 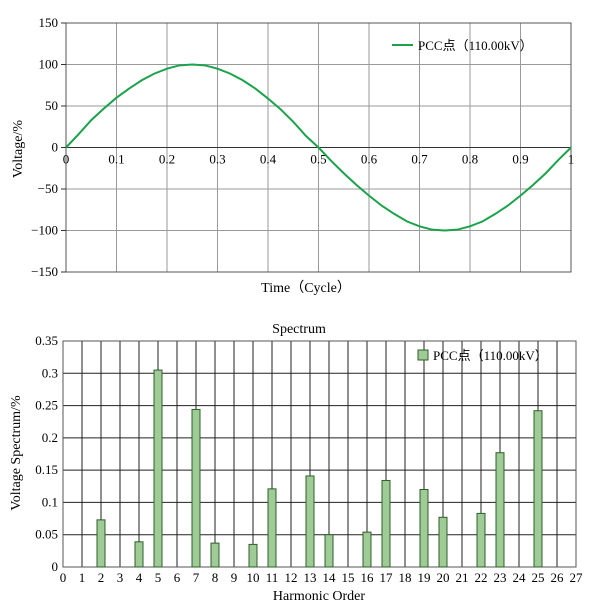 What do you see at coordinates (330, 577) in the screenshot?
I see `spectrum-x-tick-label: 14` at bounding box center [330, 577].